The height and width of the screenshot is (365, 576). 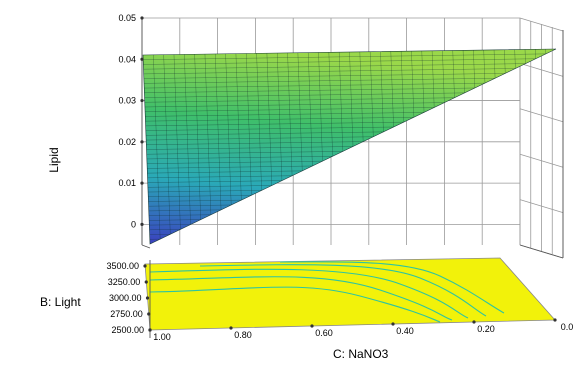 I want to click on x-tick-label: 1.00, so click(x=162, y=337).